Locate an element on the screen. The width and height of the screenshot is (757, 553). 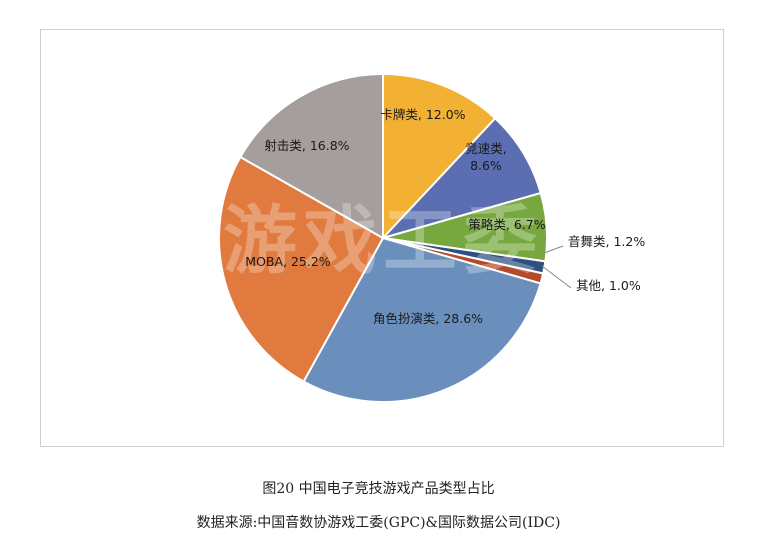
watermark-text: 游戏工委 is located at coordinates (383, 241).